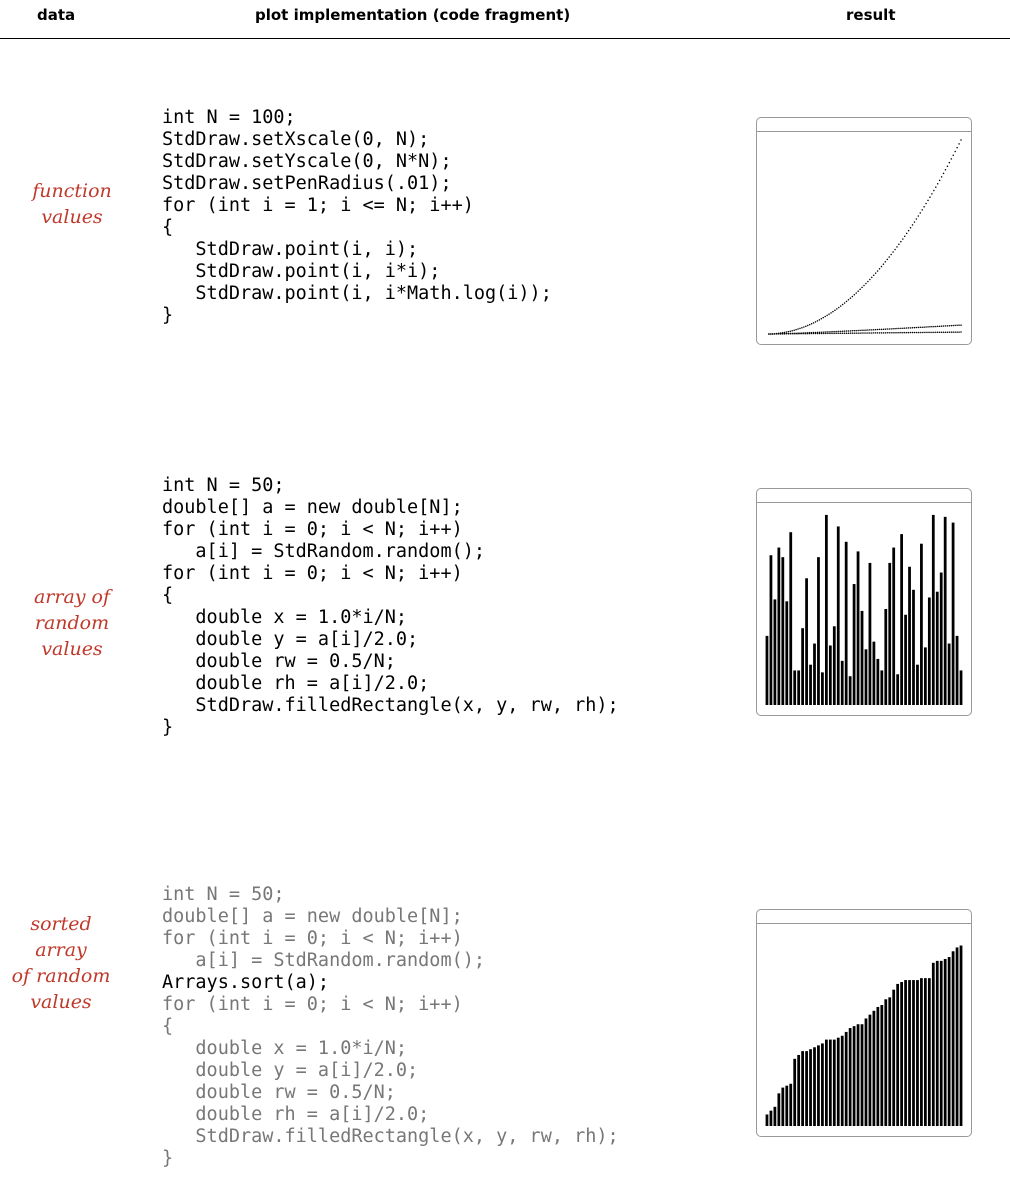 Image resolution: width=1010 pixels, height=1197 pixels. I want to click on code-line: }, so click(168, 727).